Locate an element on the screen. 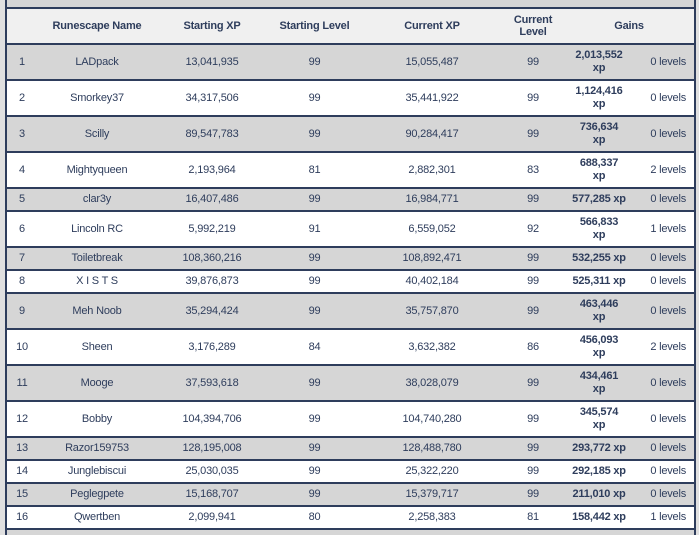 The height and width of the screenshot is (535, 699). starting-level-cell: 80 is located at coordinates (314, 517).